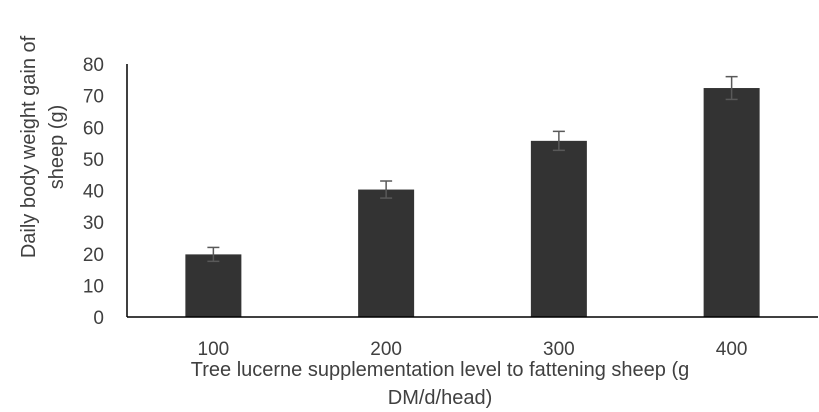 This screenshot has height=412, width=819. I want to click on y-tick-label: 50, so click(93, 160).